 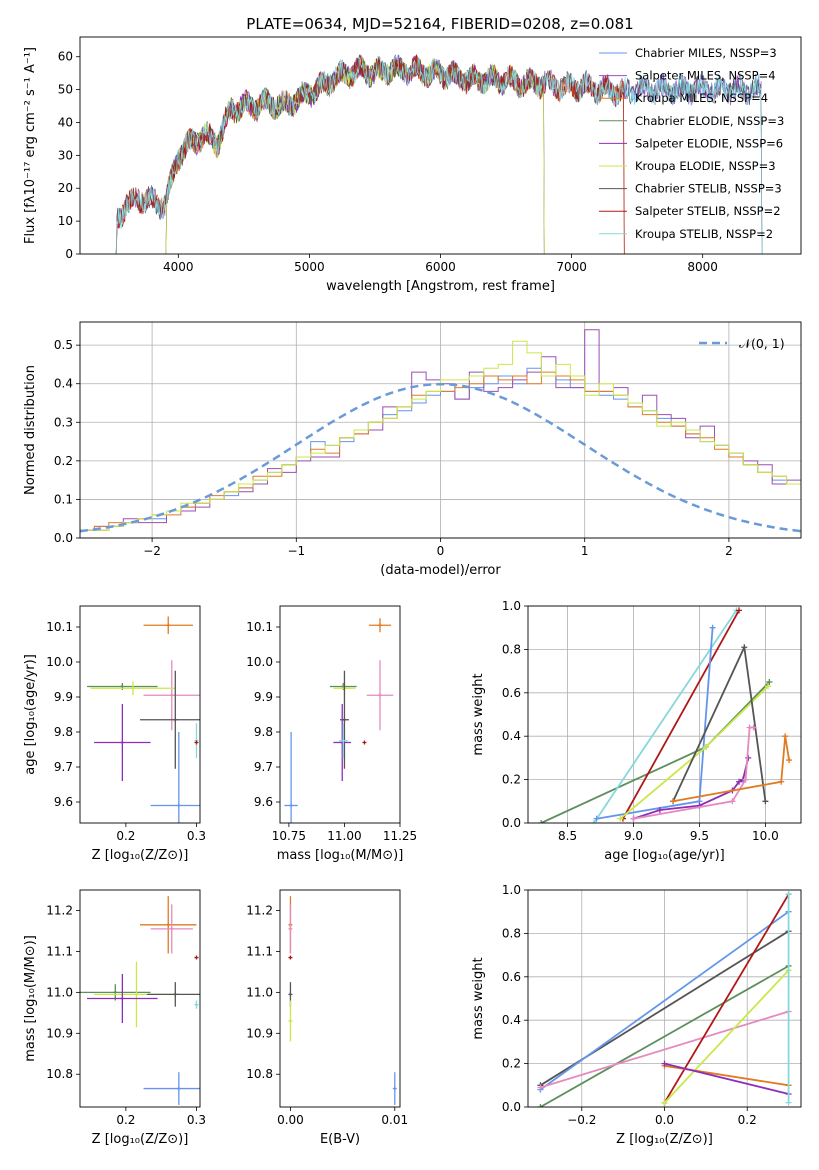 I want to click on panel-mass_vs_ebv: 0.00 0.01 10.8 10.9 11.0 11.1 11.2 E(B-V), so click(x=327, y=1018).